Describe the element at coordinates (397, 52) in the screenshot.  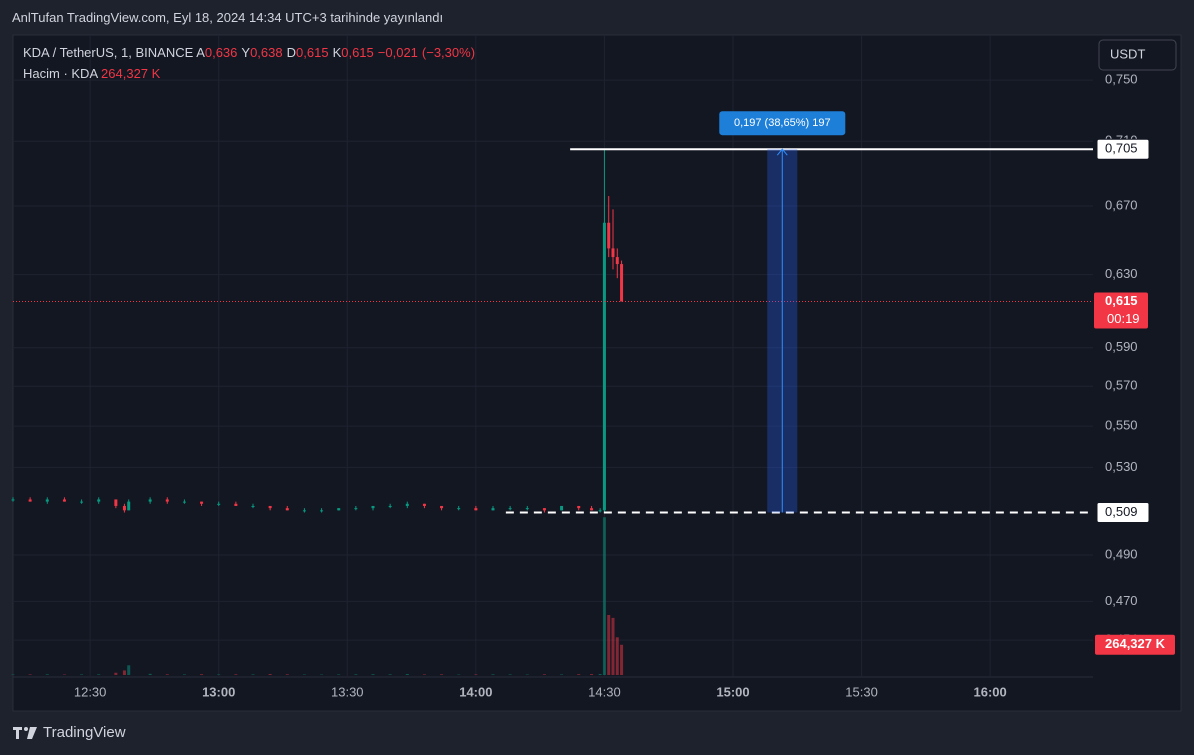
I see `change-value: −0,021` at that location.